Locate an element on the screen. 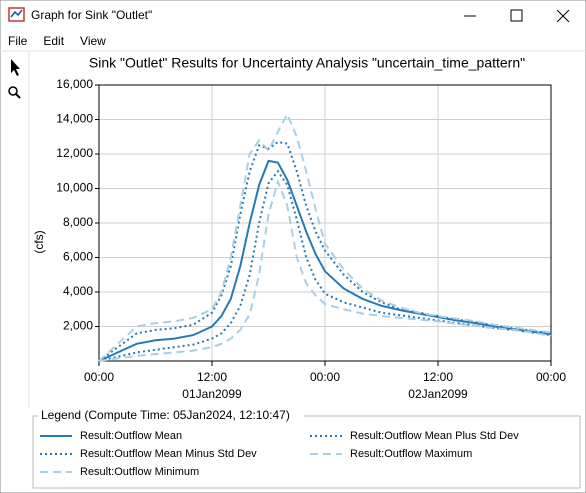 Image resolution: width=586 pixels, height=493 pixels. menu-item: View is located at coordinates (93, 41).